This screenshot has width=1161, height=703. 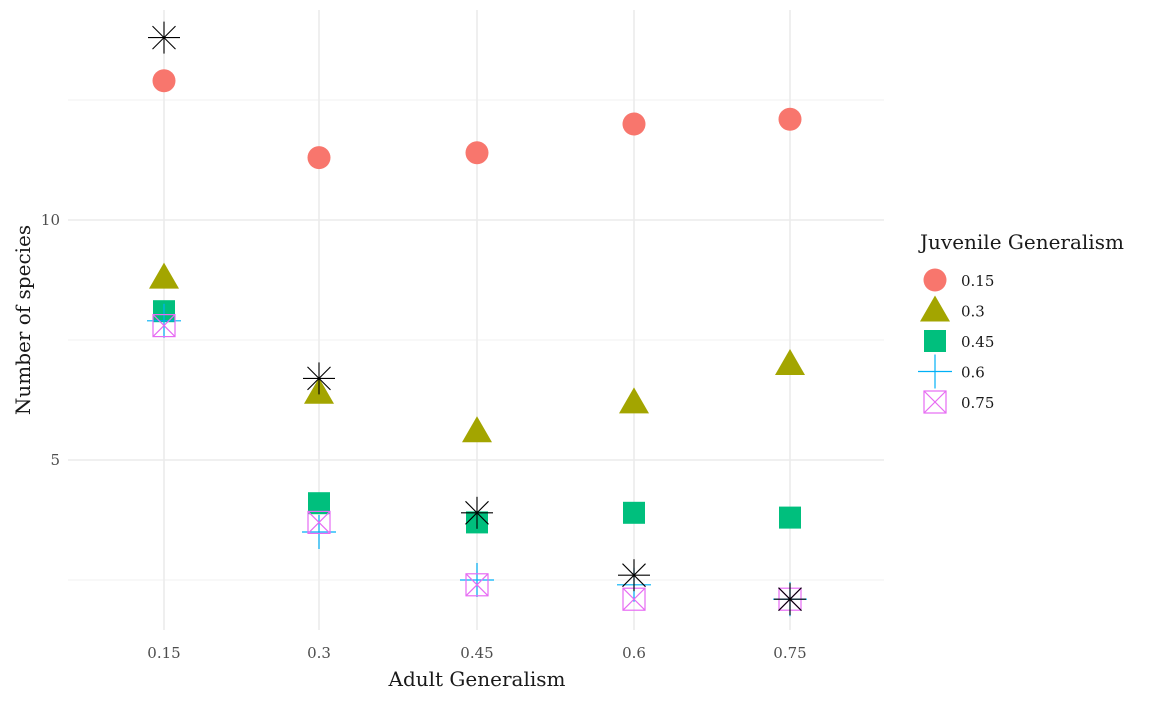 What do you see at coordinates (163, 653) in the screenshot?
I see `x-tick-label: 0.15` at bounding box center [163, 653].